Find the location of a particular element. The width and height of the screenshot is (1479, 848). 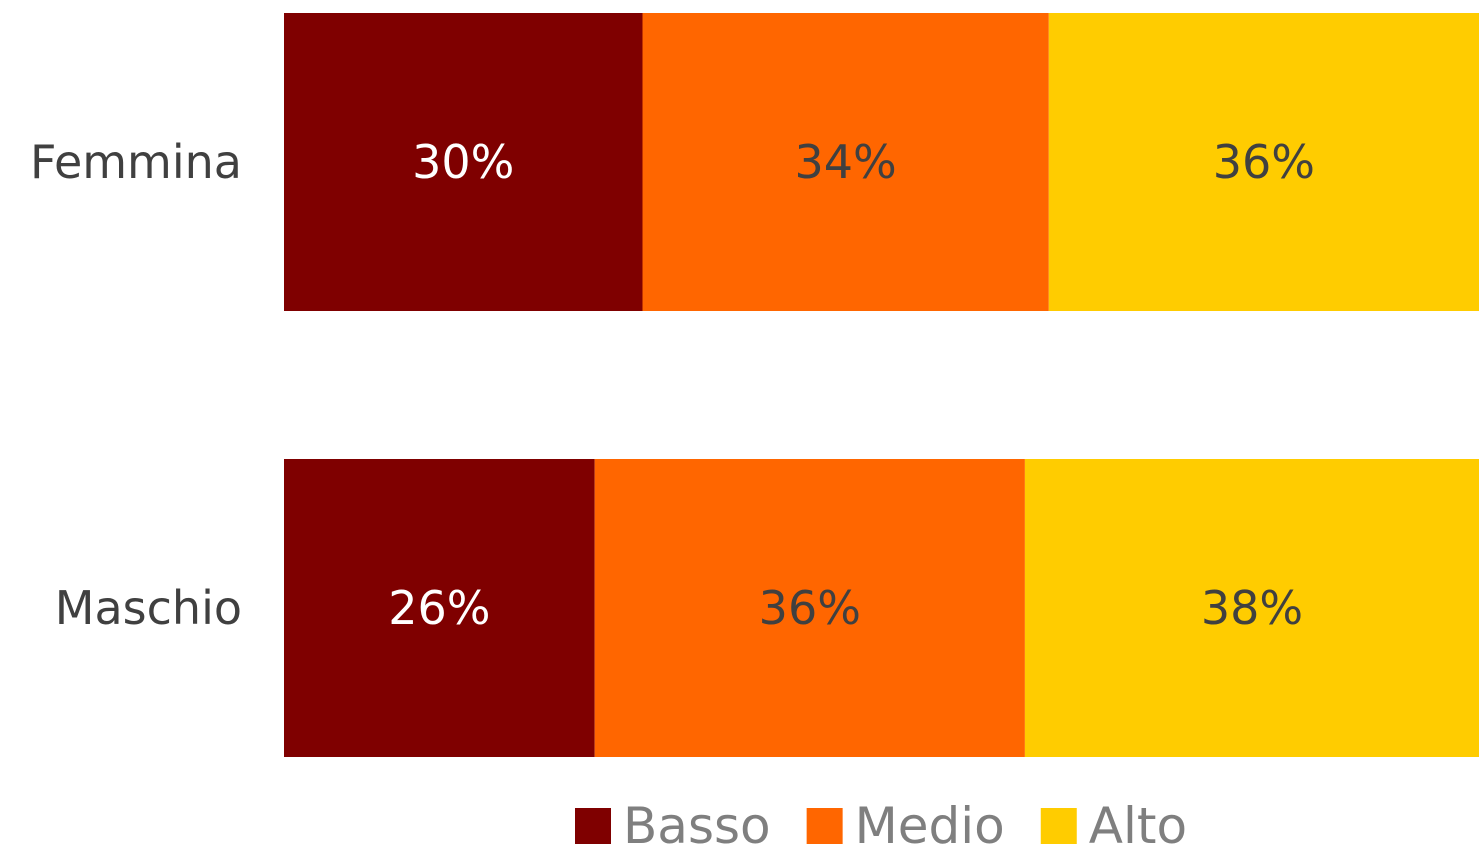

legend-swatch-basso is located at coordinates (593, 826).